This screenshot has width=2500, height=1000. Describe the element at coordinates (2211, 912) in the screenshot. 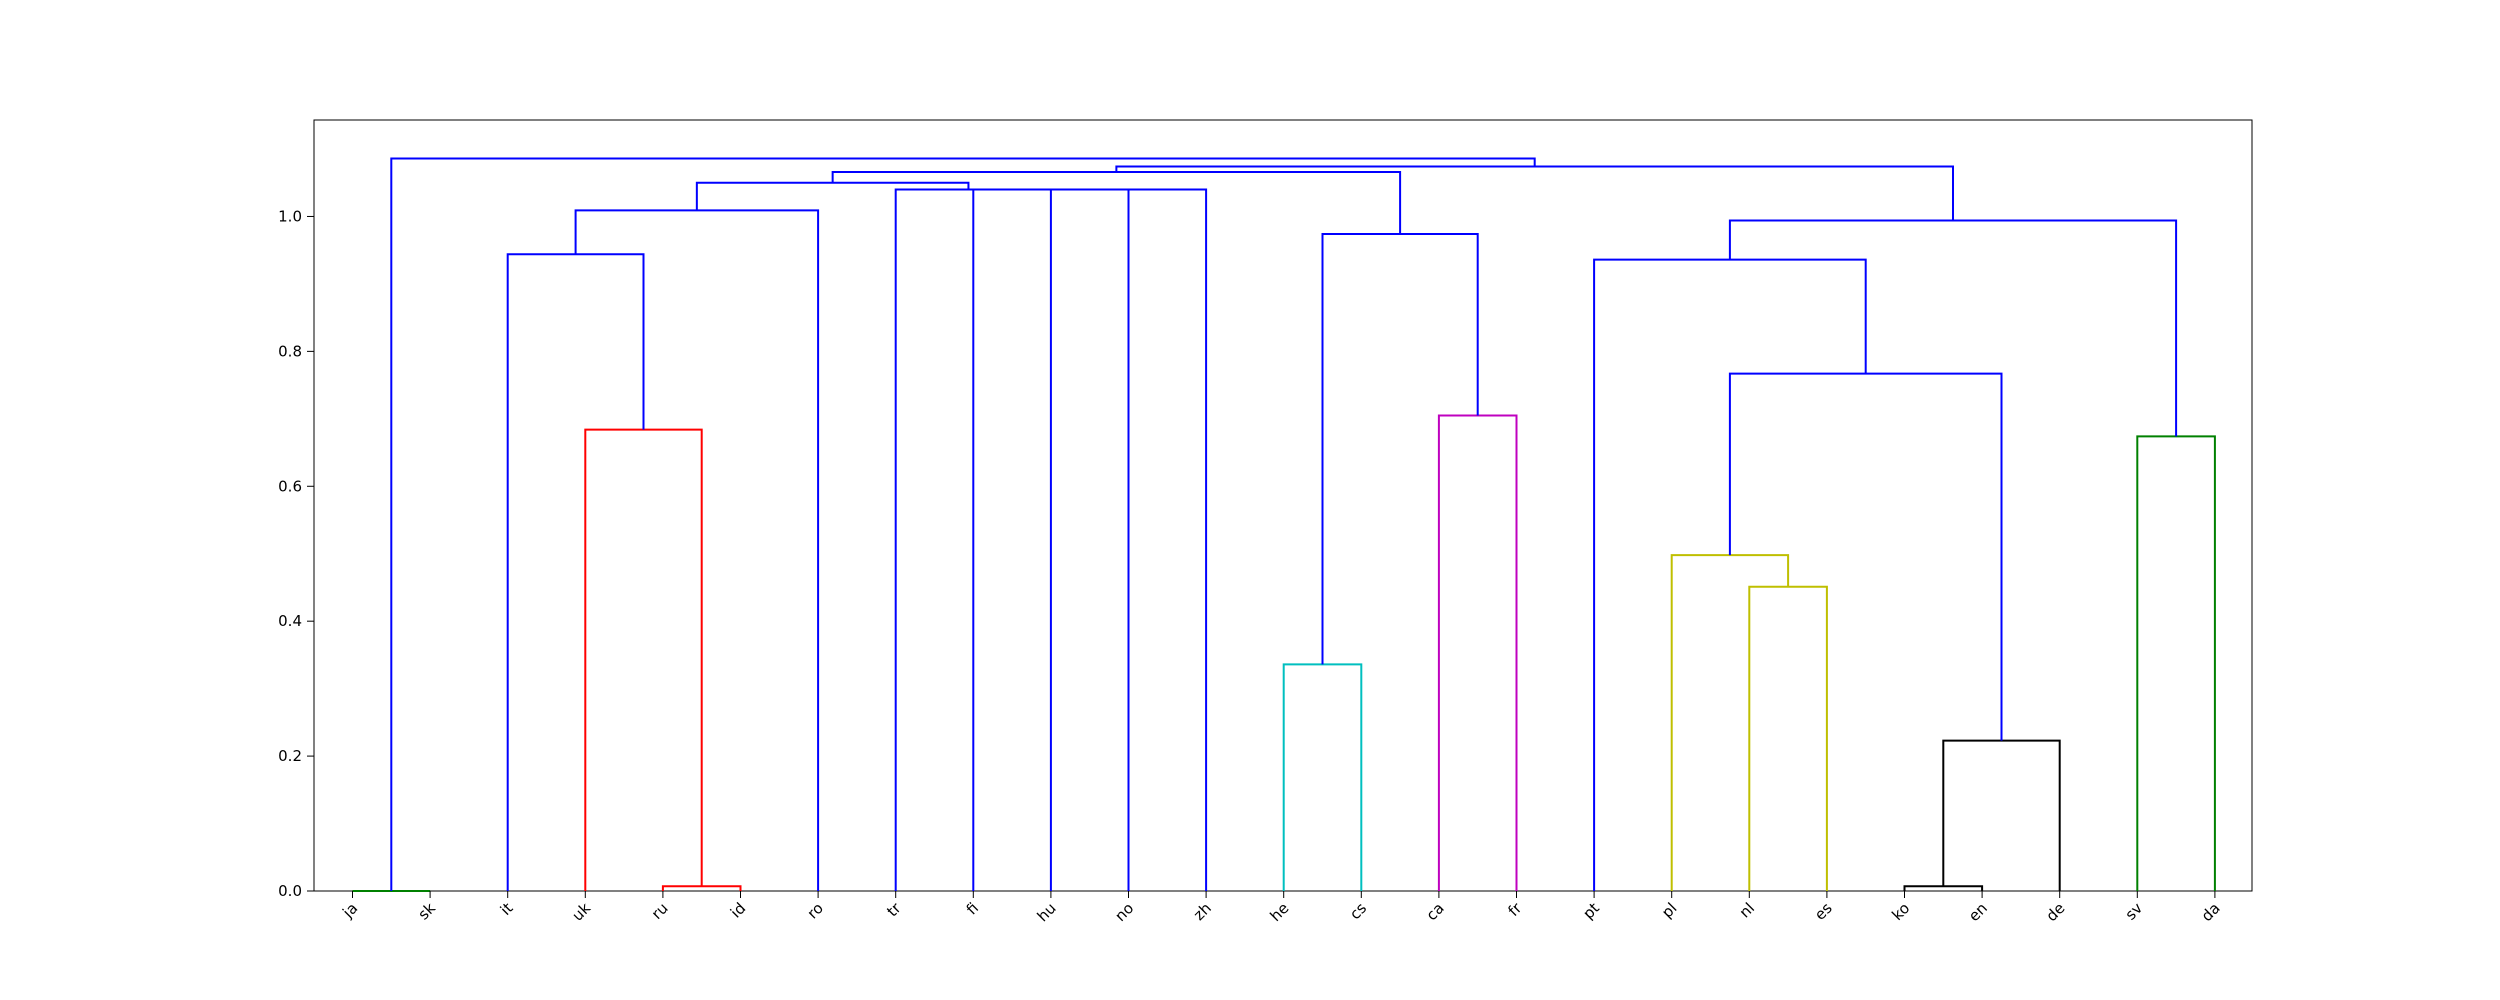

I see `leaf-label-da: da` at that location.